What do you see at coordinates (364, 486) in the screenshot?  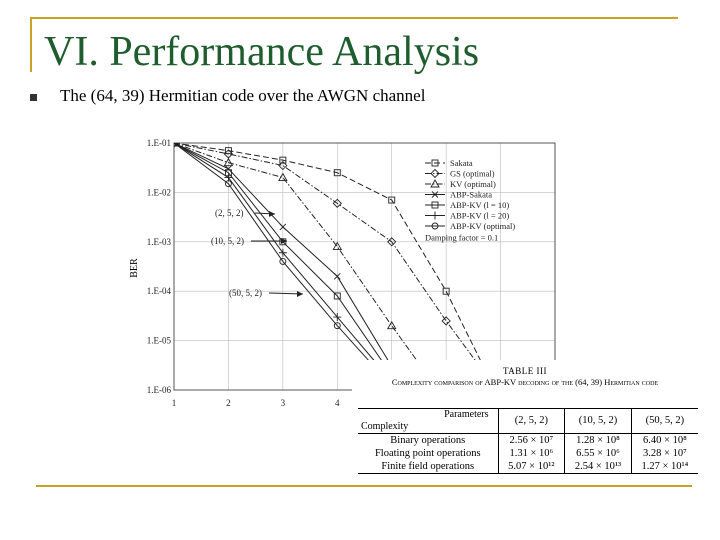 I see `decor-line-bottom` at bounding box center [364, 486].